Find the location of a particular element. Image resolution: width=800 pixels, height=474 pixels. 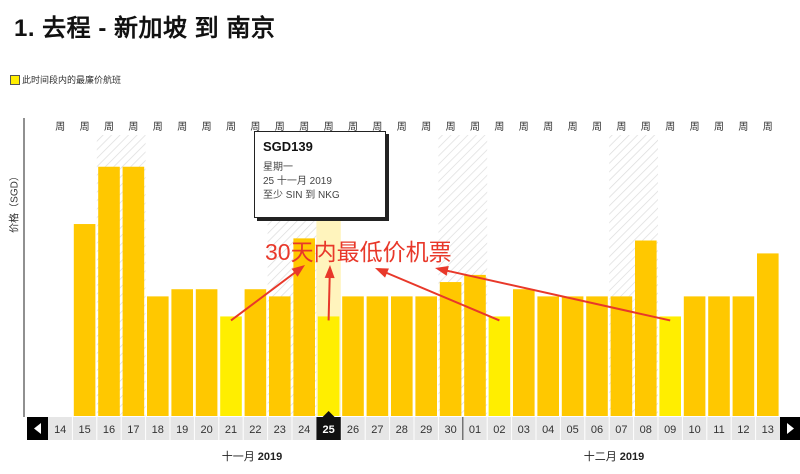

month-label-november: 十一月 2019 is located at coordinates (252, 456).